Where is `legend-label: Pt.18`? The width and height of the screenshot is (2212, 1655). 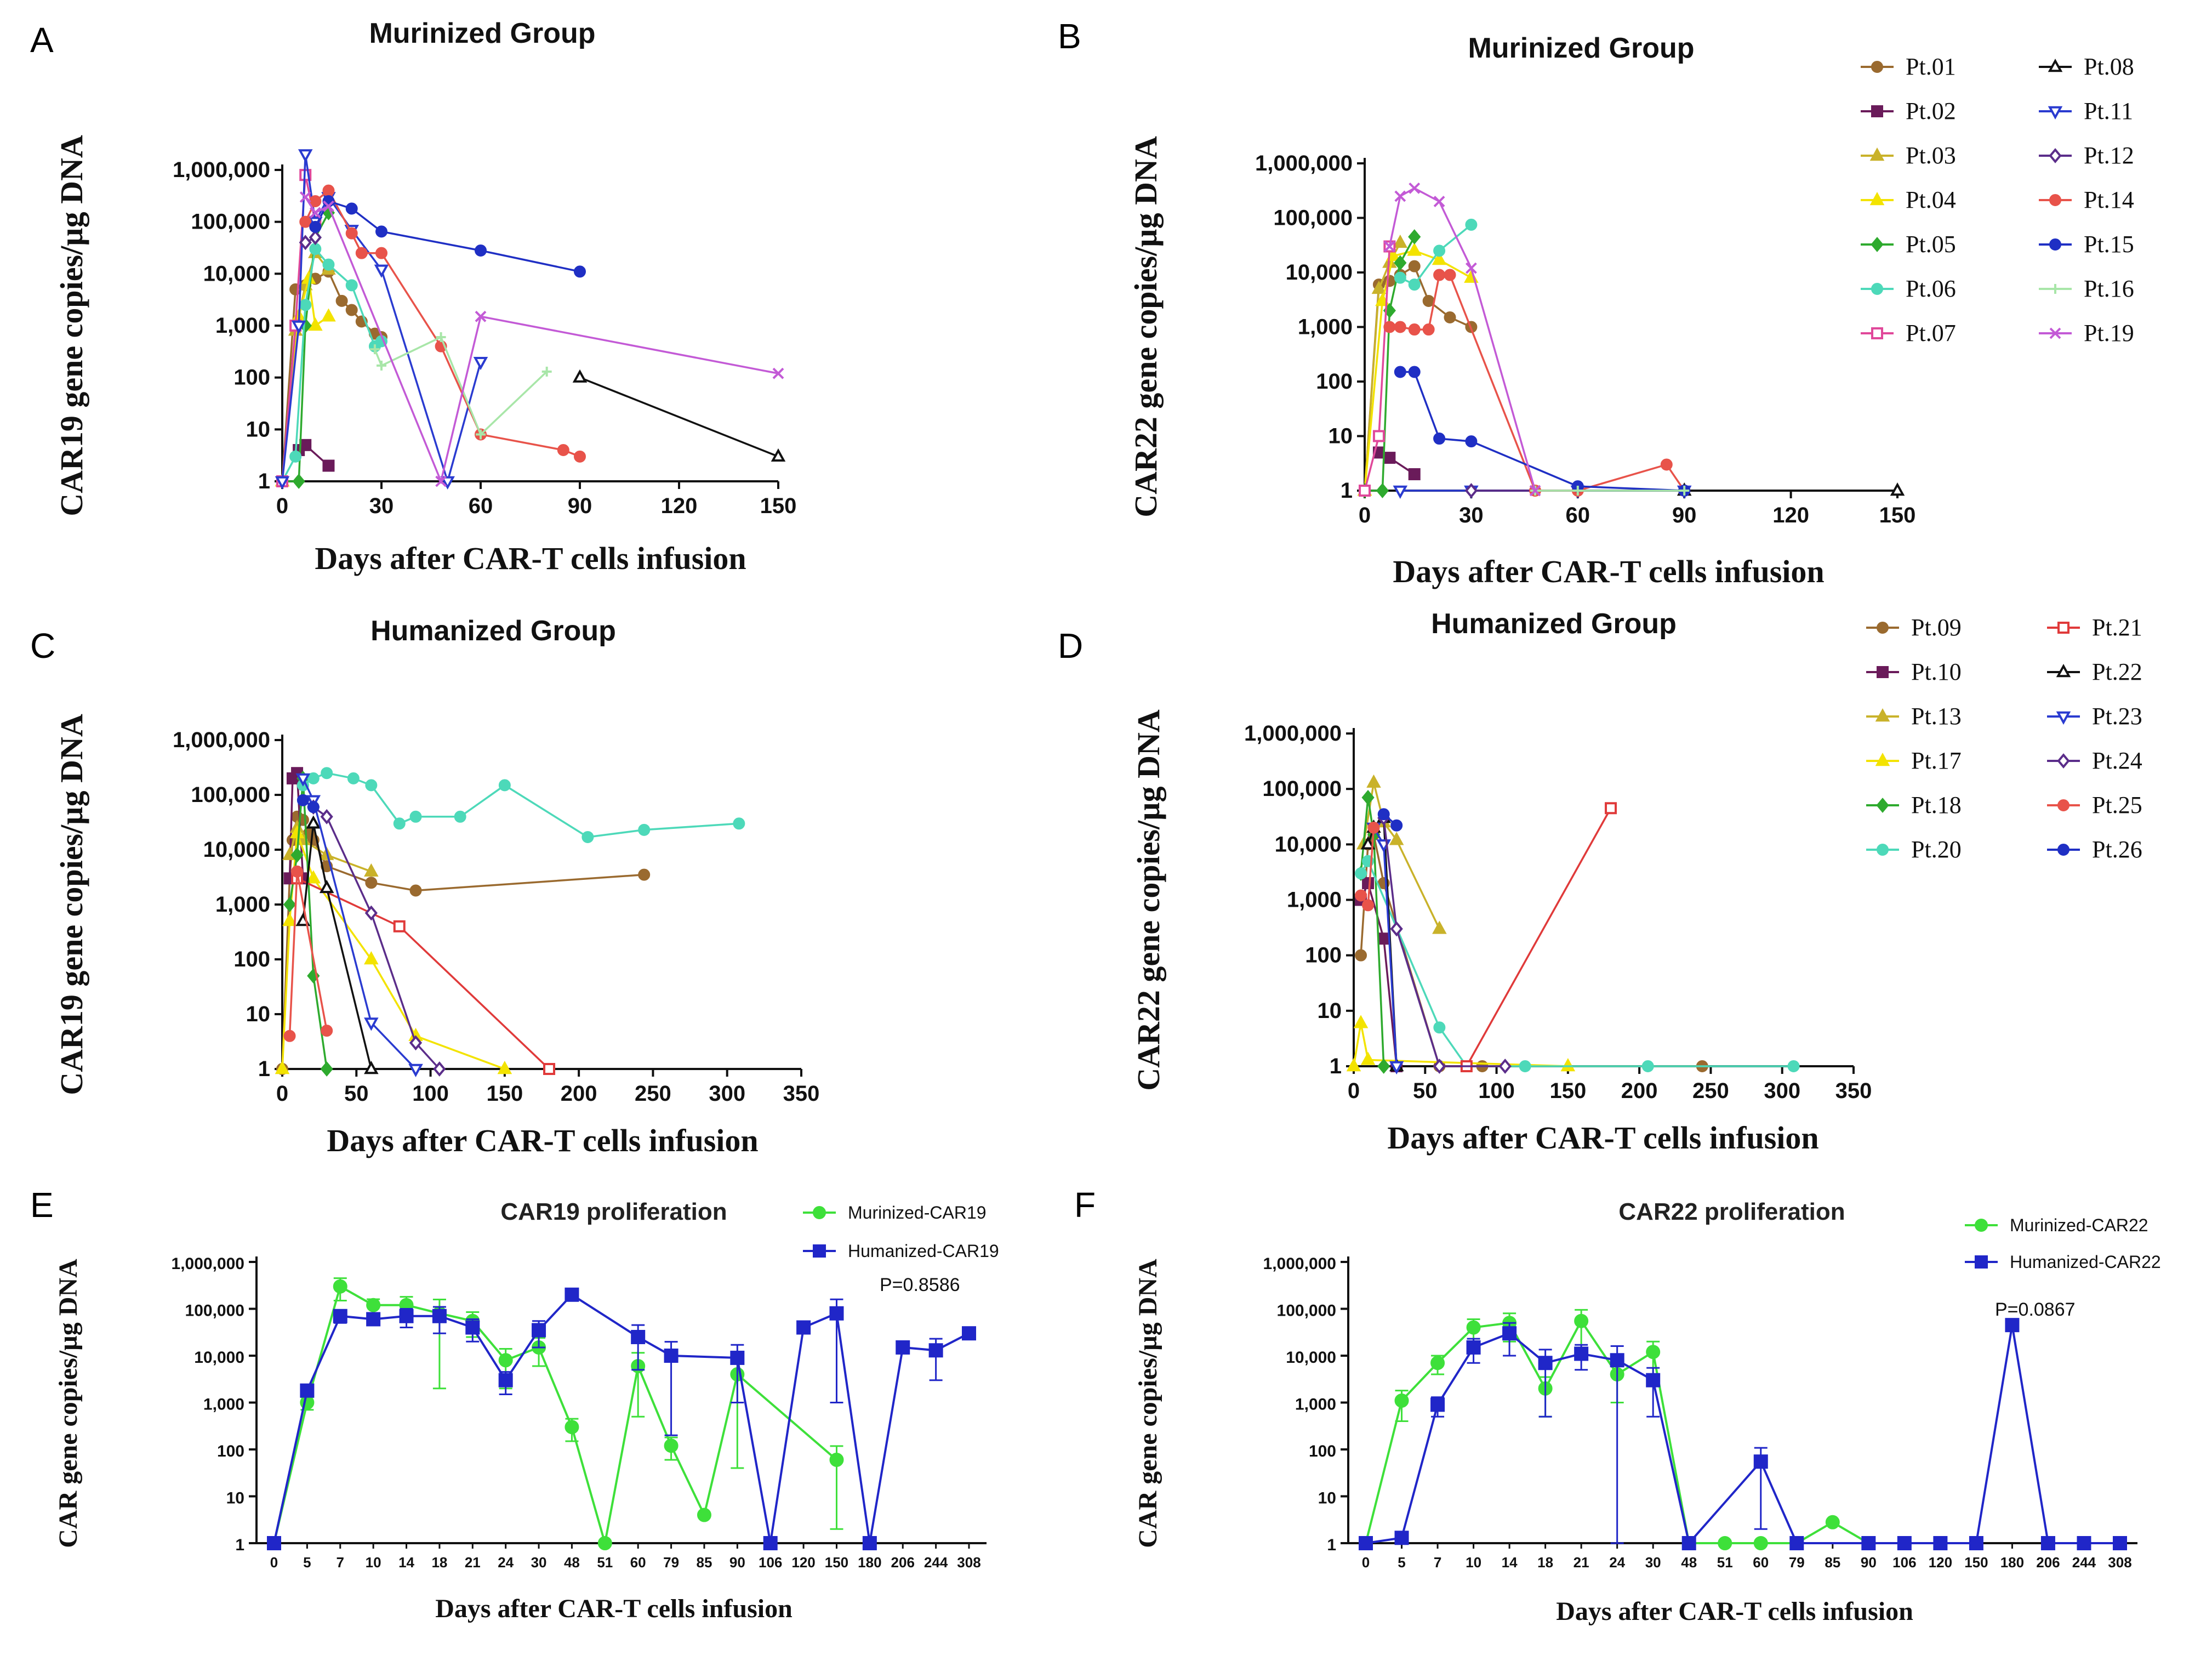
legend-label: Pt.18 is located at coordinates (1936, 805).